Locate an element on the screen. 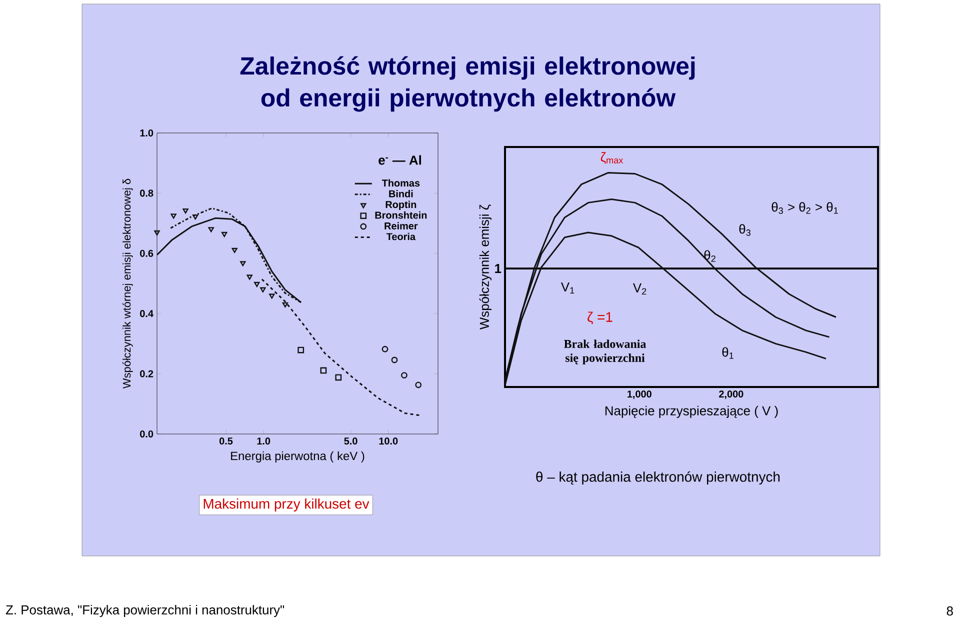 The height and width of the screenshot is (623, 960). text: Z. Postawa, "Fizyka powierzchni i nanostruktury" is located at coordinates (145, 611).